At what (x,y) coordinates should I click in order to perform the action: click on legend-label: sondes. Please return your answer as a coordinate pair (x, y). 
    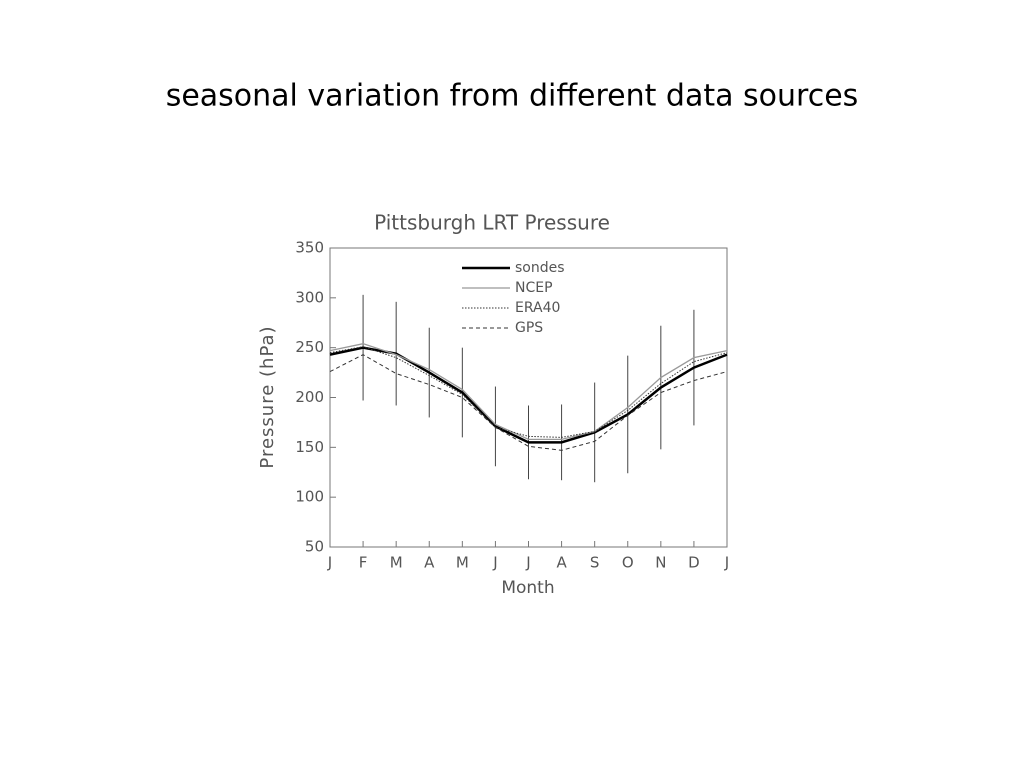
    Looking at the image, I should click on (540, 268).